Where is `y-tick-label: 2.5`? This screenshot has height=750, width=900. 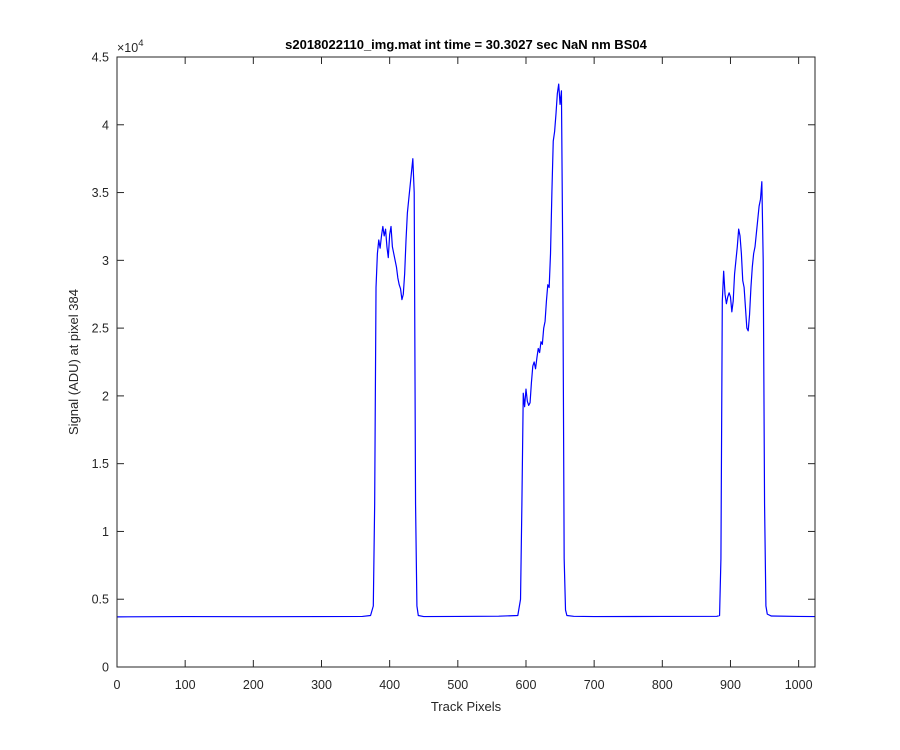 y-tick-label: 2.5 is located at coordinates (100, 329).